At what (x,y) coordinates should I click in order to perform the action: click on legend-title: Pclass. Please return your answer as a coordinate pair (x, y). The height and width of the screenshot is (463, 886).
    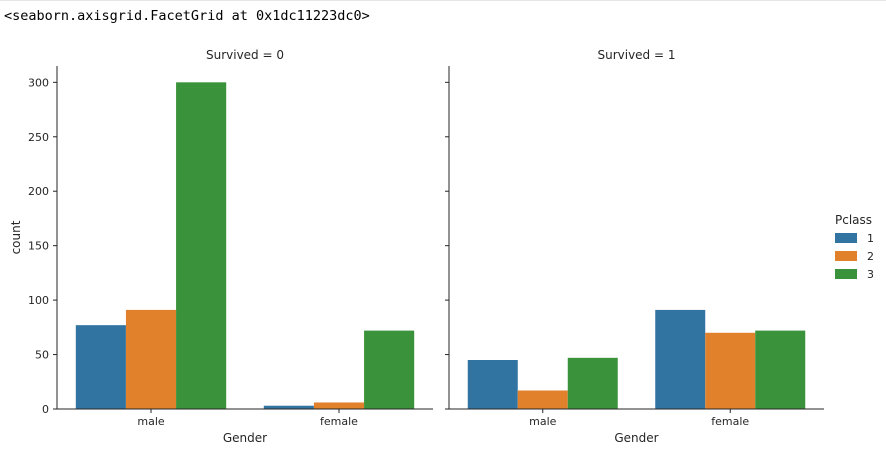
    Looking at the image, I should click on (853, 220).